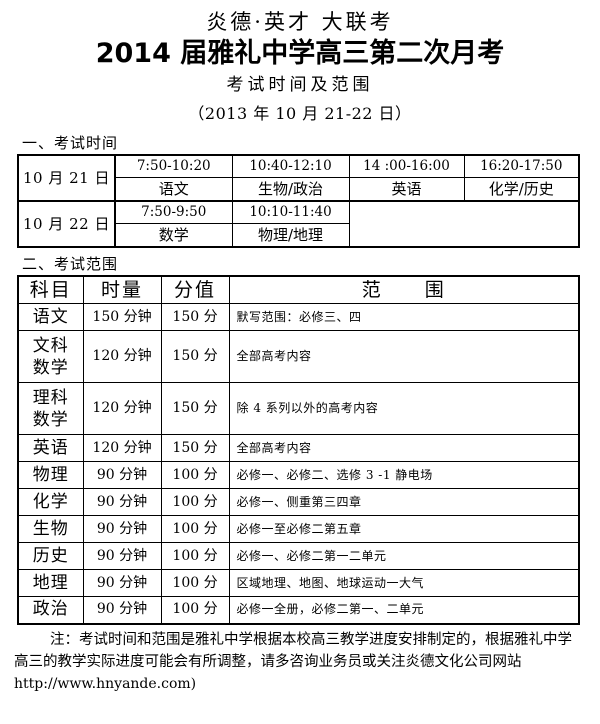 The height and width of the screenshot is (724, 600). I want to click on scope-duration: 150 分钟, so click(122, 317).